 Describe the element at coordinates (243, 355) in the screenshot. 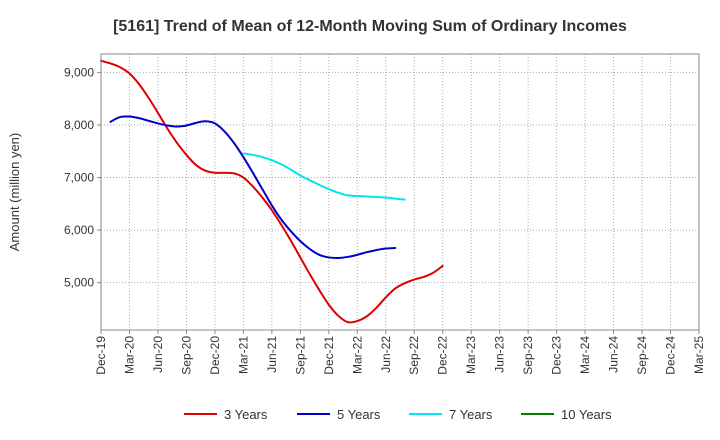

I see `x-tick-label: Mar-21` at that location.